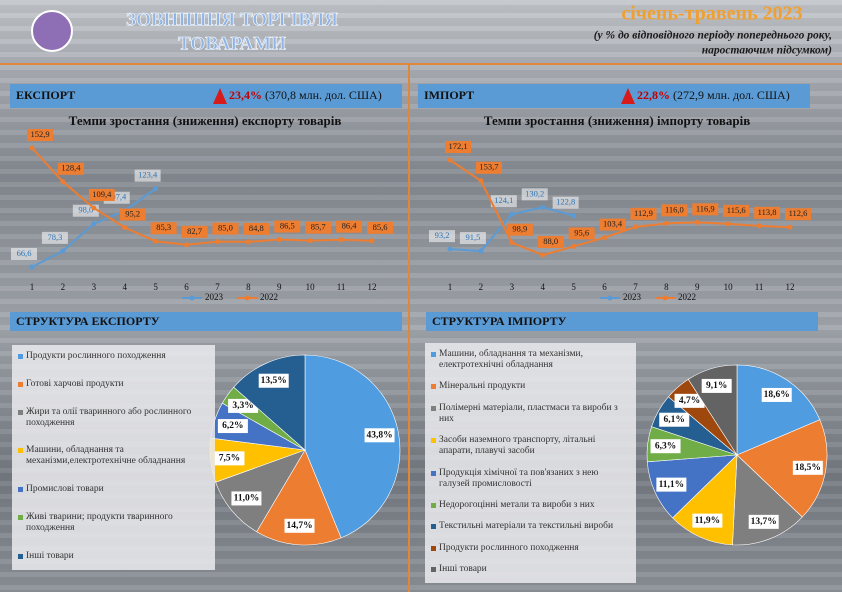 Image resolution: width=842 pixels, height=592 pixels. Describe the element at coordinates (711, 14) in the screenshot. I see `period: січень-травень 2023` at that location.